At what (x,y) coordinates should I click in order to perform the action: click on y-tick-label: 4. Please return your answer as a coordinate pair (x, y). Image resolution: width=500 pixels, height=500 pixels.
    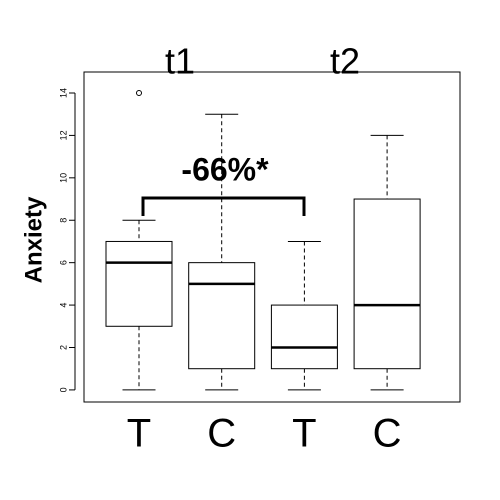
    Looking at the image, I should click on (63, 305).